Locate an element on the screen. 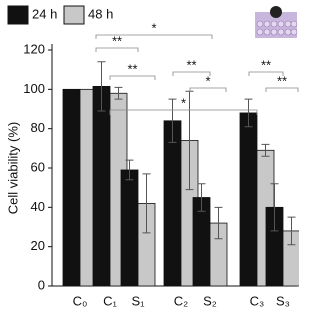  x-tick-label: S₁ is located at coordinates (138, 300).